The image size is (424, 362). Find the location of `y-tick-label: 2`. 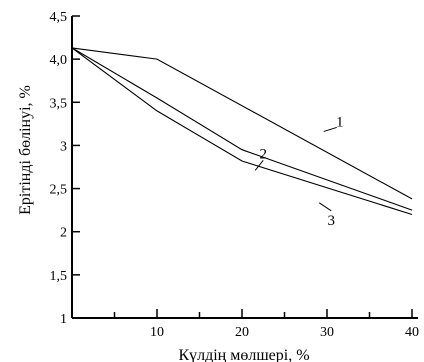

y-tick-label: 2 is located at coordinates (63, 233).